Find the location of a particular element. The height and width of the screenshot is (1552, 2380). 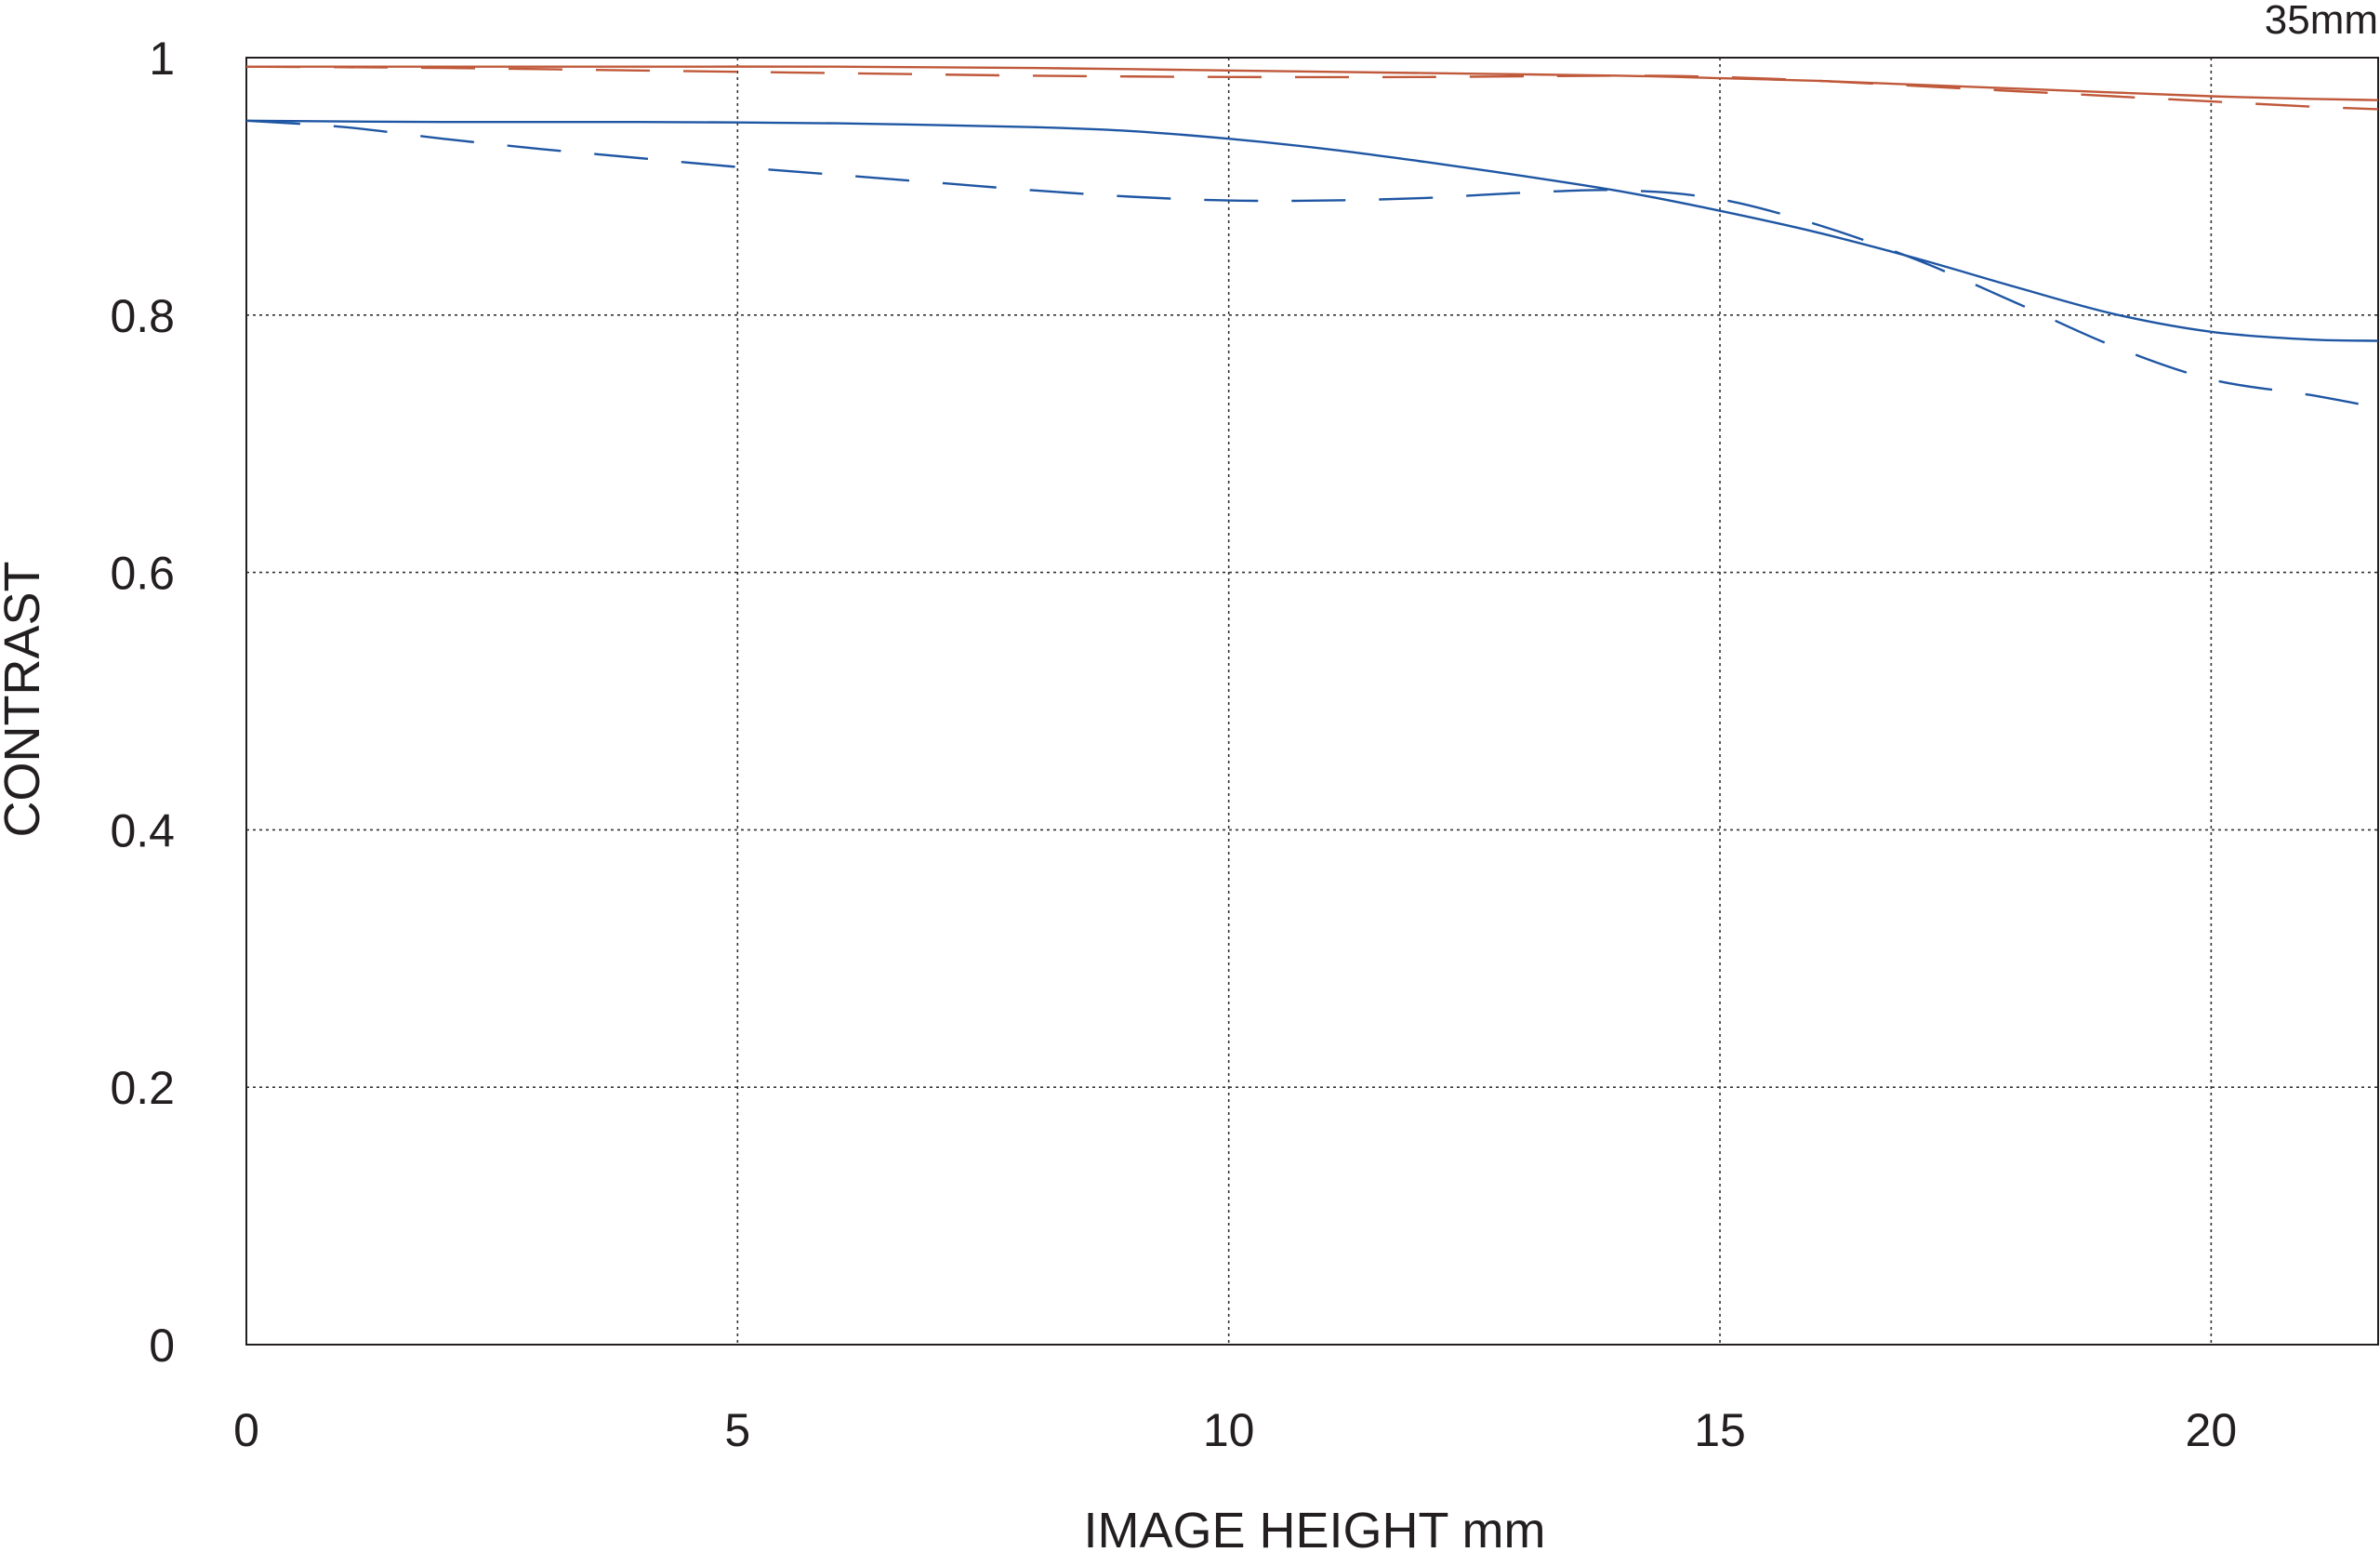

y-tick-label: 1 is located at coordinates (162, 59).